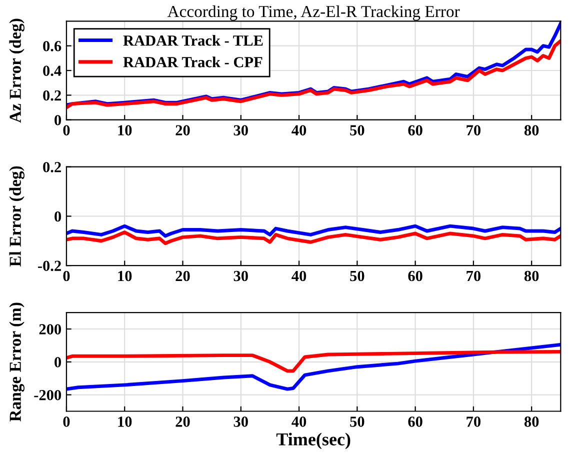 The width and height of the screenshot is (578, 470). Describe the element at coordinates (313, 441) in the screenshot. I see `x-axis-title: Time(sec)` at that location.